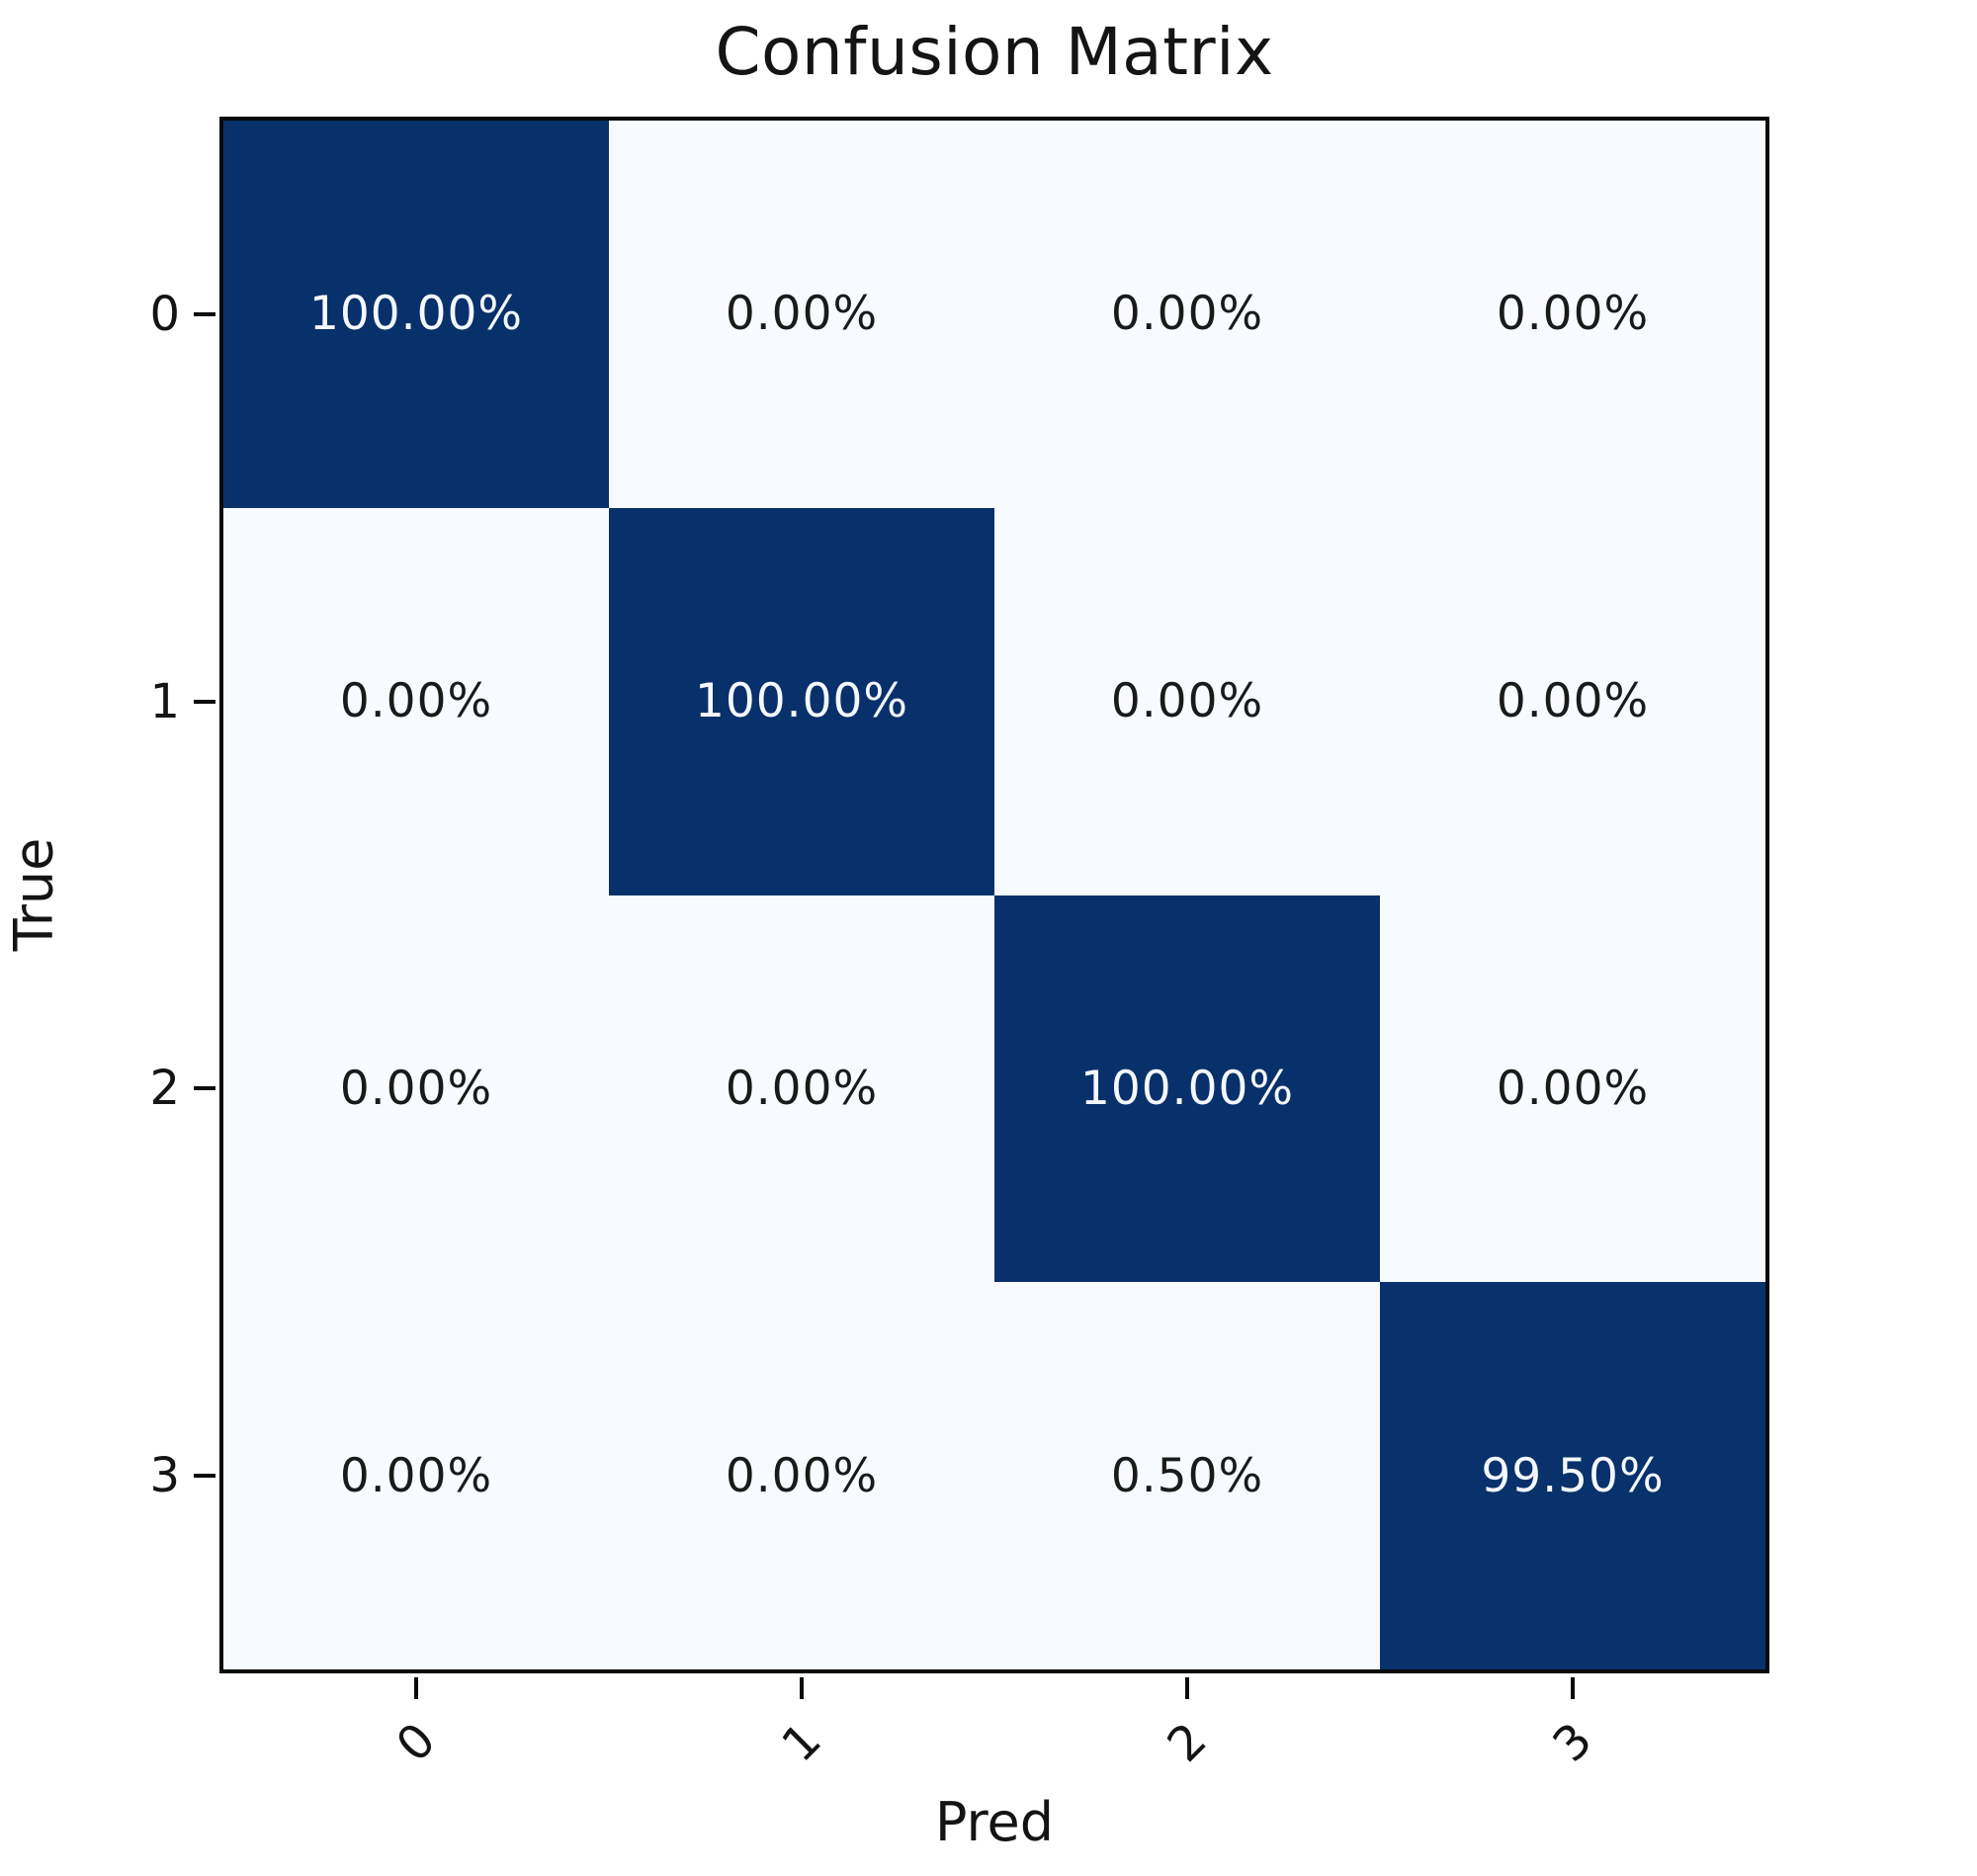 This screenshot has width=1977, height=1876. Describe the element at coordinates (416, 1475) in the screenshot. I see `matrix-cell-r3c0: 0.00%` at that location.